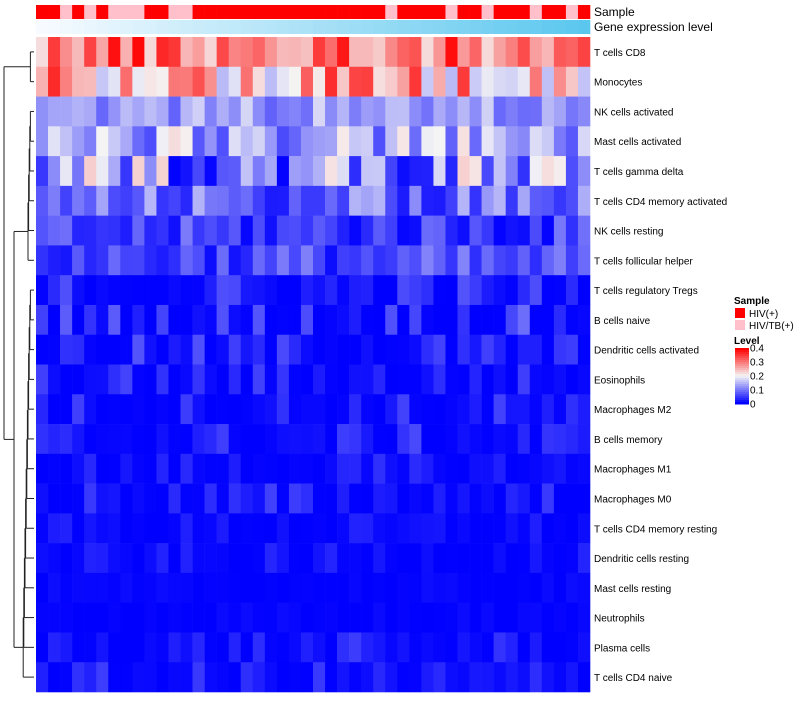 Image resolution: width=800 pixels, height=705 pixels. I want to click on level-tick-label: 0.2, so click(757, 377).